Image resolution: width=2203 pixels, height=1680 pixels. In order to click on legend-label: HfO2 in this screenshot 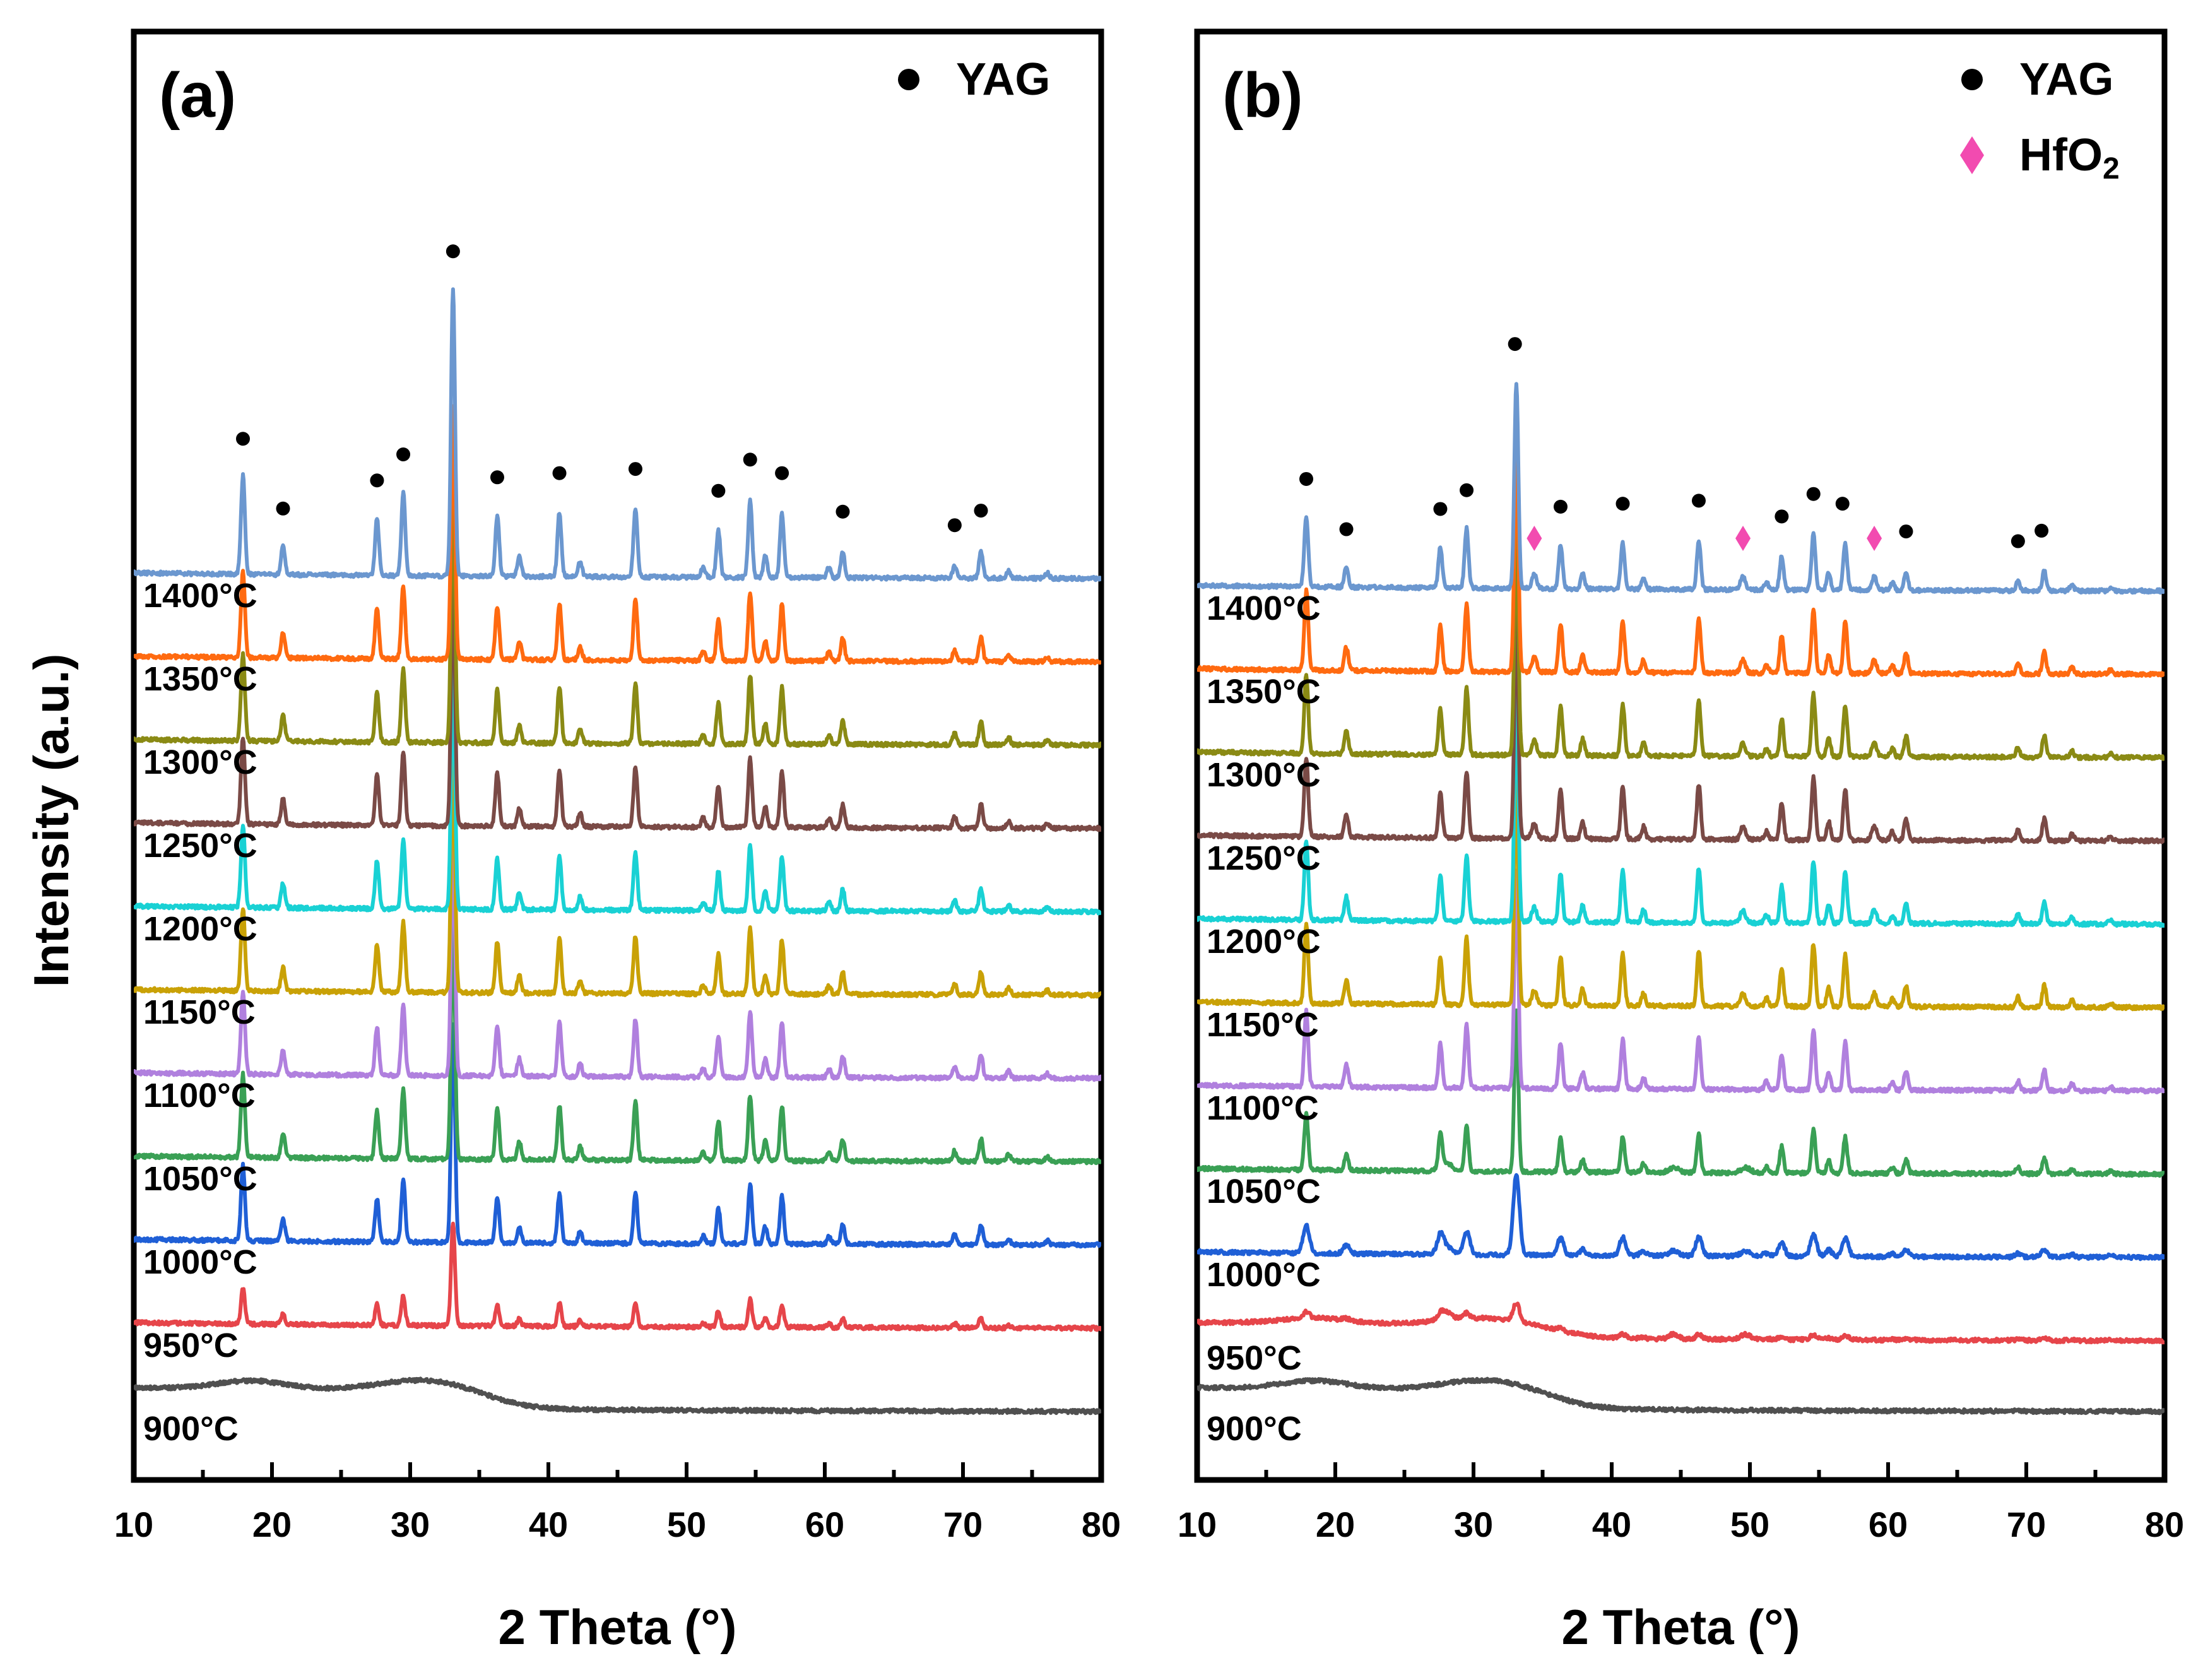, I will do `click(2069, 158)`.